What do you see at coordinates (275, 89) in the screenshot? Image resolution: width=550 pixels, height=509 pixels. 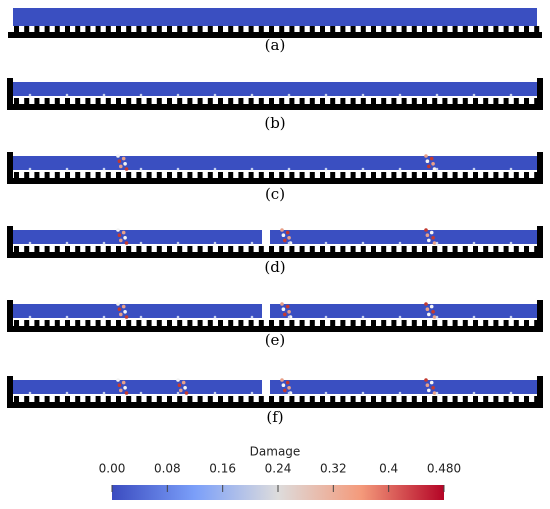 I see `slab` at bounding box center [275, 89].